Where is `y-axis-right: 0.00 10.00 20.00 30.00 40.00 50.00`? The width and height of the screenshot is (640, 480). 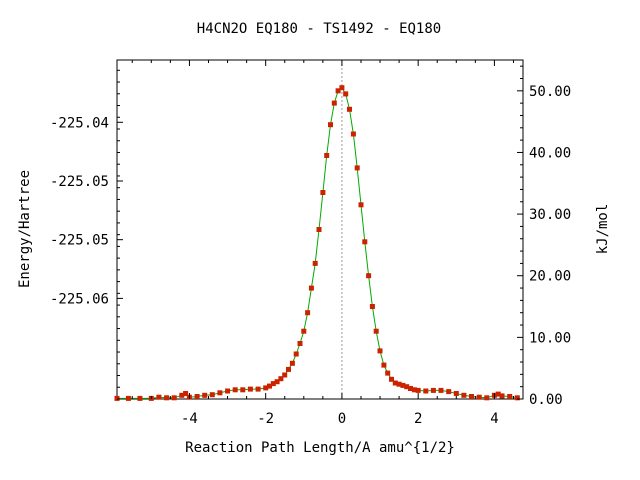
y-axis-right: 0.00 10.00 20.00 30.00 40.00 50.00 is located at coordinates (544, 236).